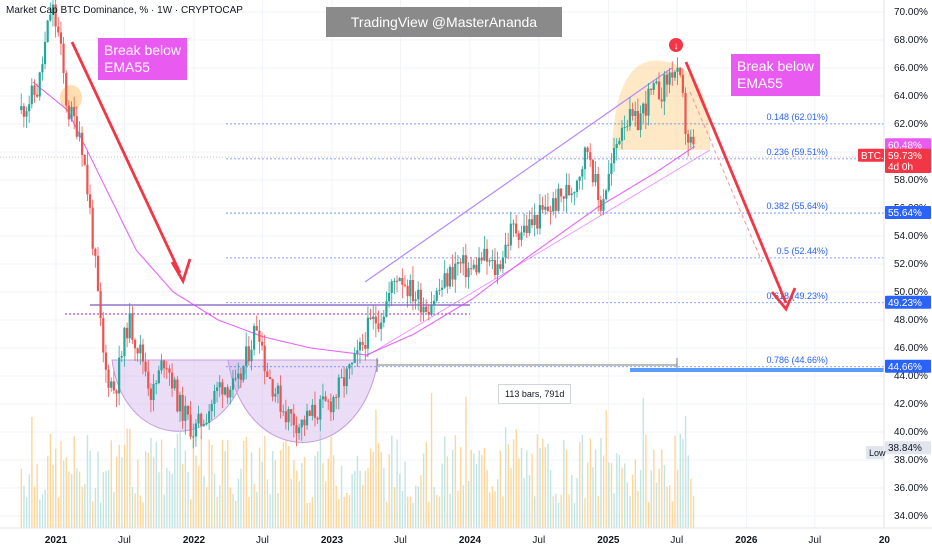 This screenshot has width=932, height=555. I want to click on price-tick-label: 44.00%, so click(911, 376).